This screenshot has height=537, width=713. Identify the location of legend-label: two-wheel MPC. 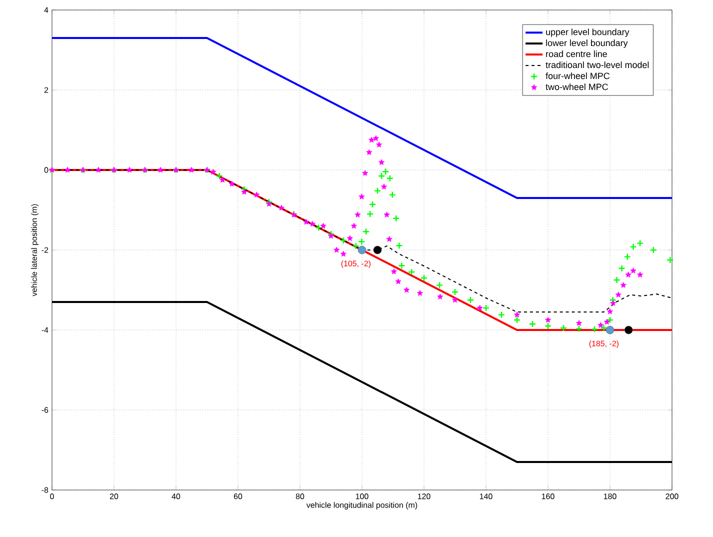
(577, 86).